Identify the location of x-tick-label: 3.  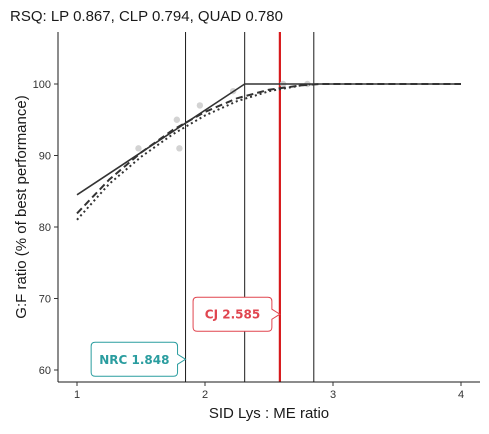
(333, 395).